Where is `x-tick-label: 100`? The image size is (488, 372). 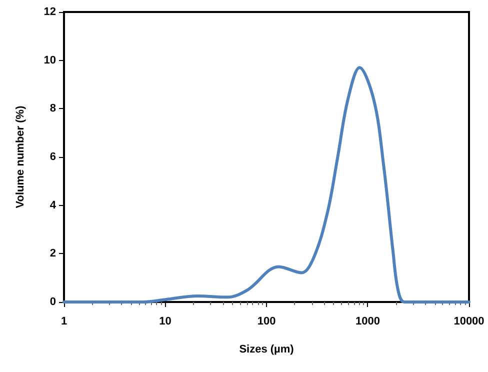 x-tick-label: 100 is located at coordinates (266, 322).